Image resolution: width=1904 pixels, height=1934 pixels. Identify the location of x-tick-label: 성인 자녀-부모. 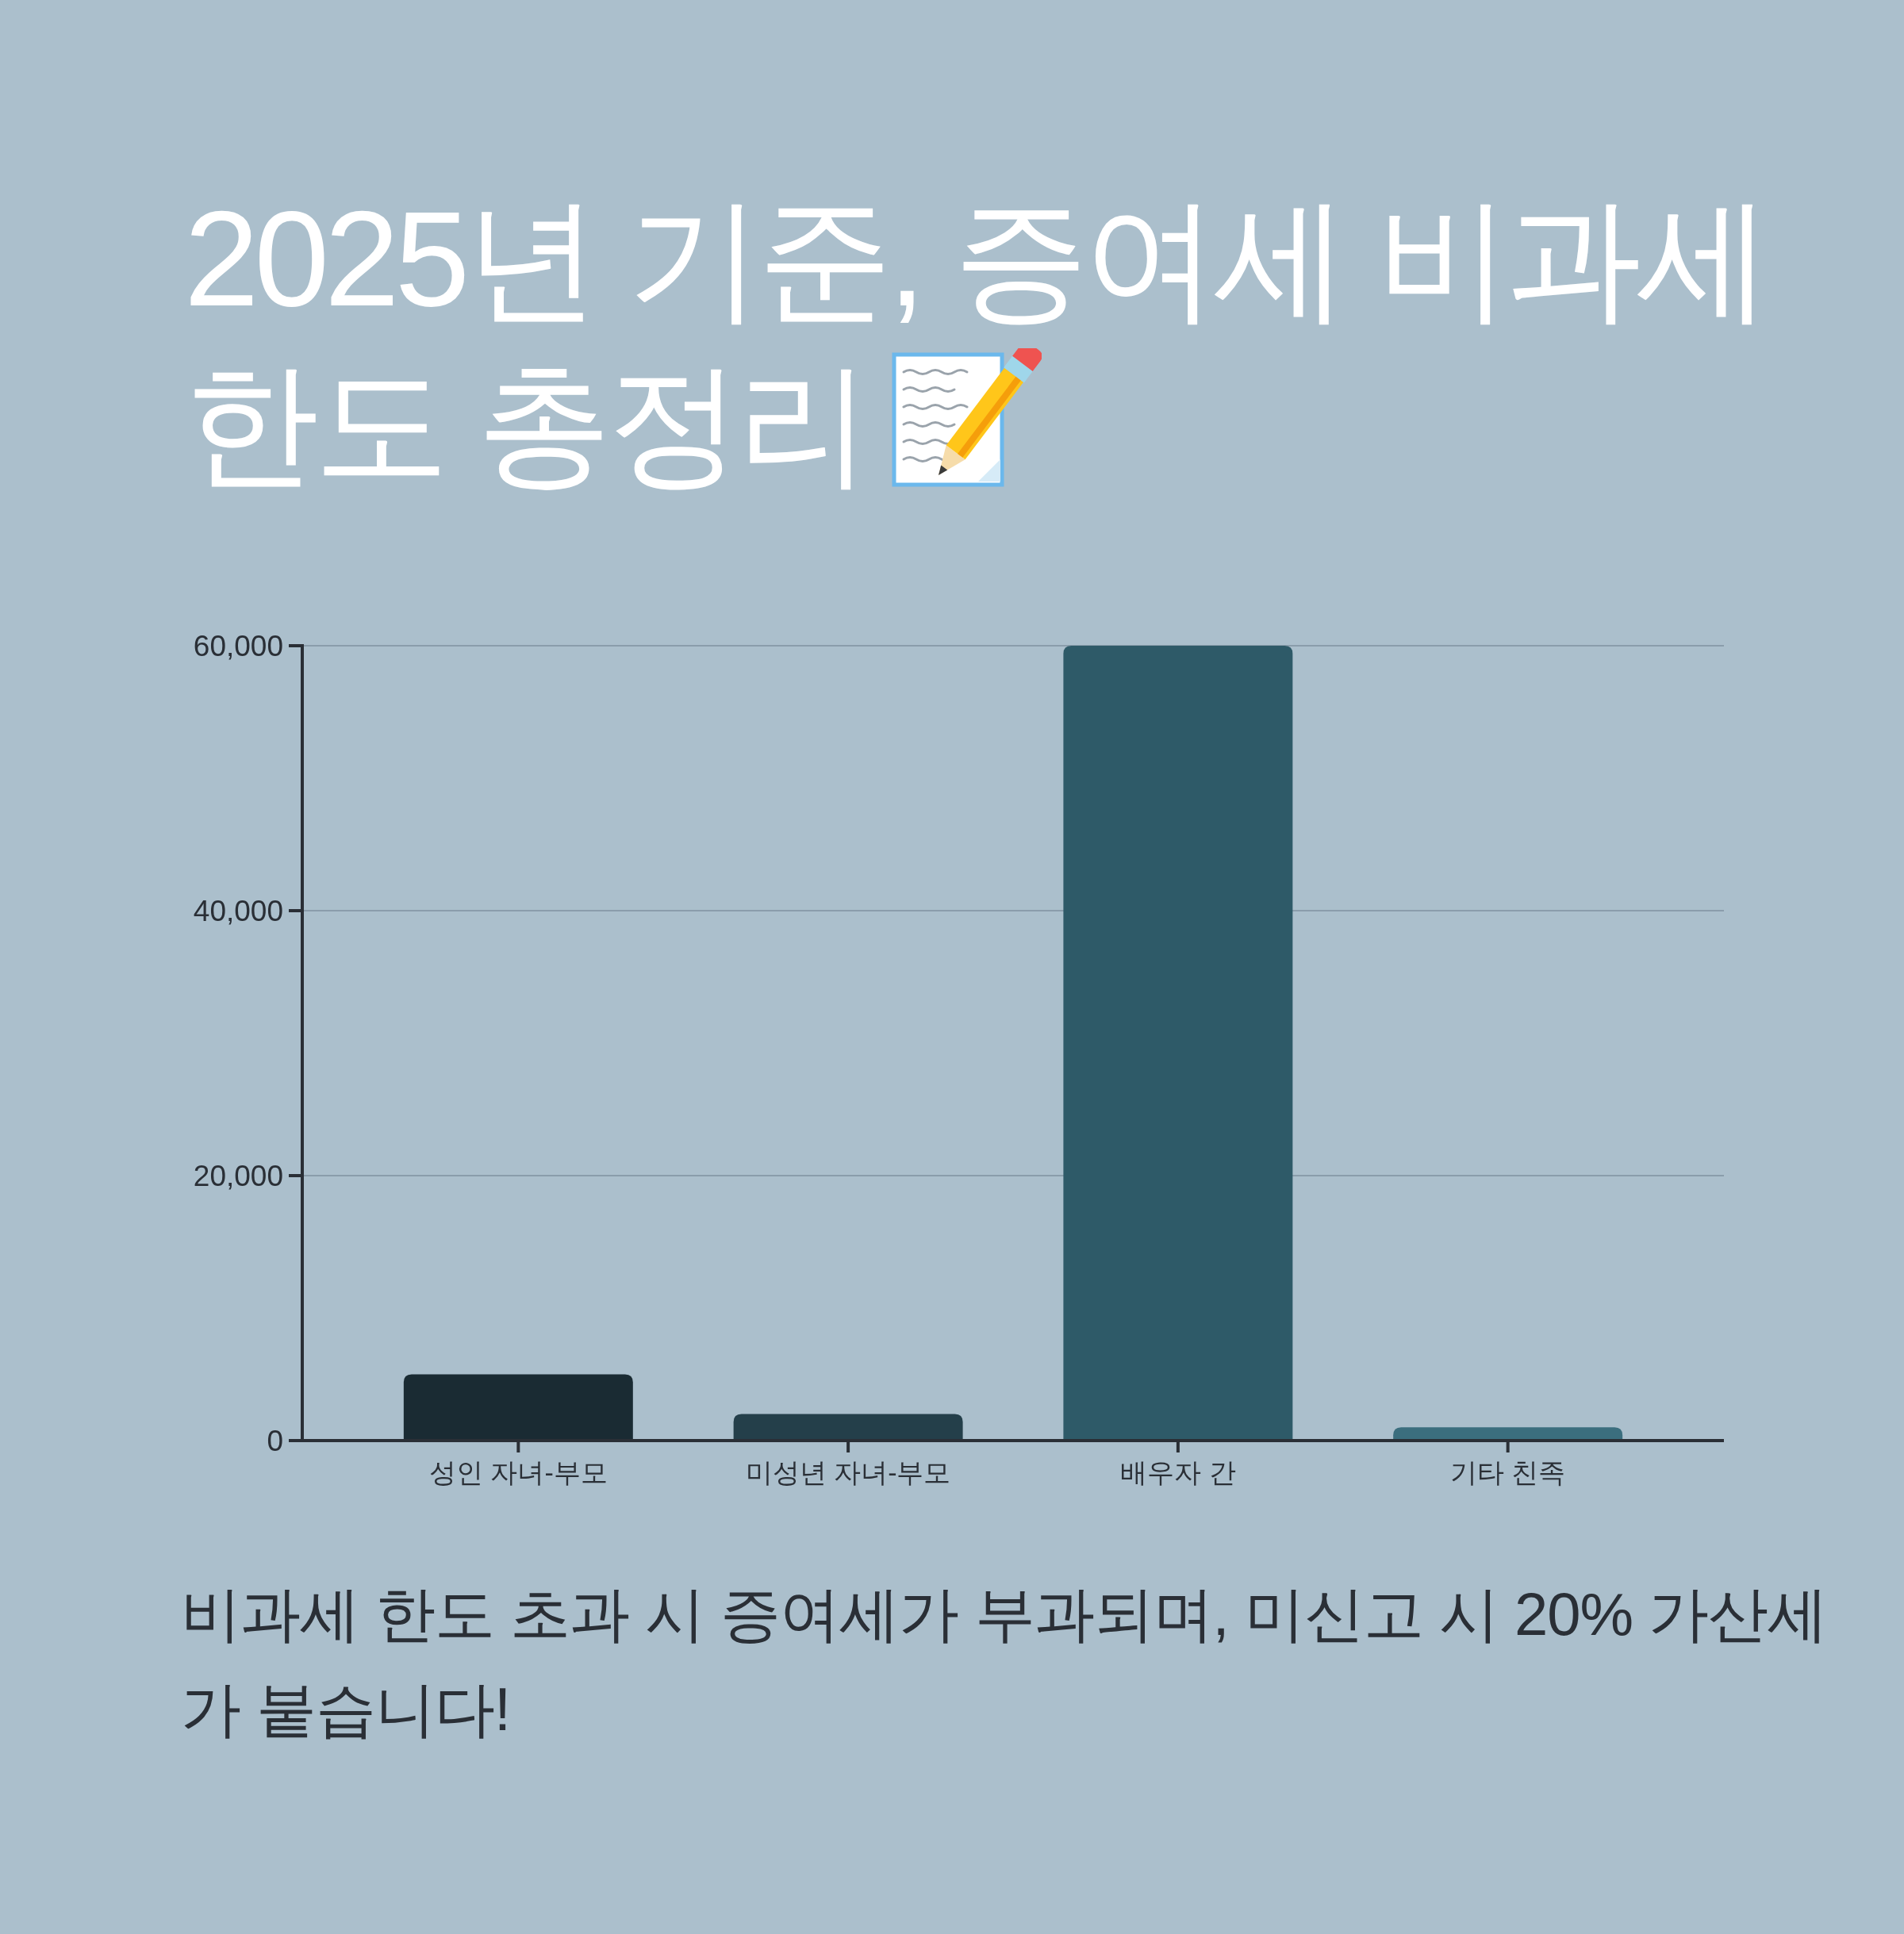
(518, 1472).